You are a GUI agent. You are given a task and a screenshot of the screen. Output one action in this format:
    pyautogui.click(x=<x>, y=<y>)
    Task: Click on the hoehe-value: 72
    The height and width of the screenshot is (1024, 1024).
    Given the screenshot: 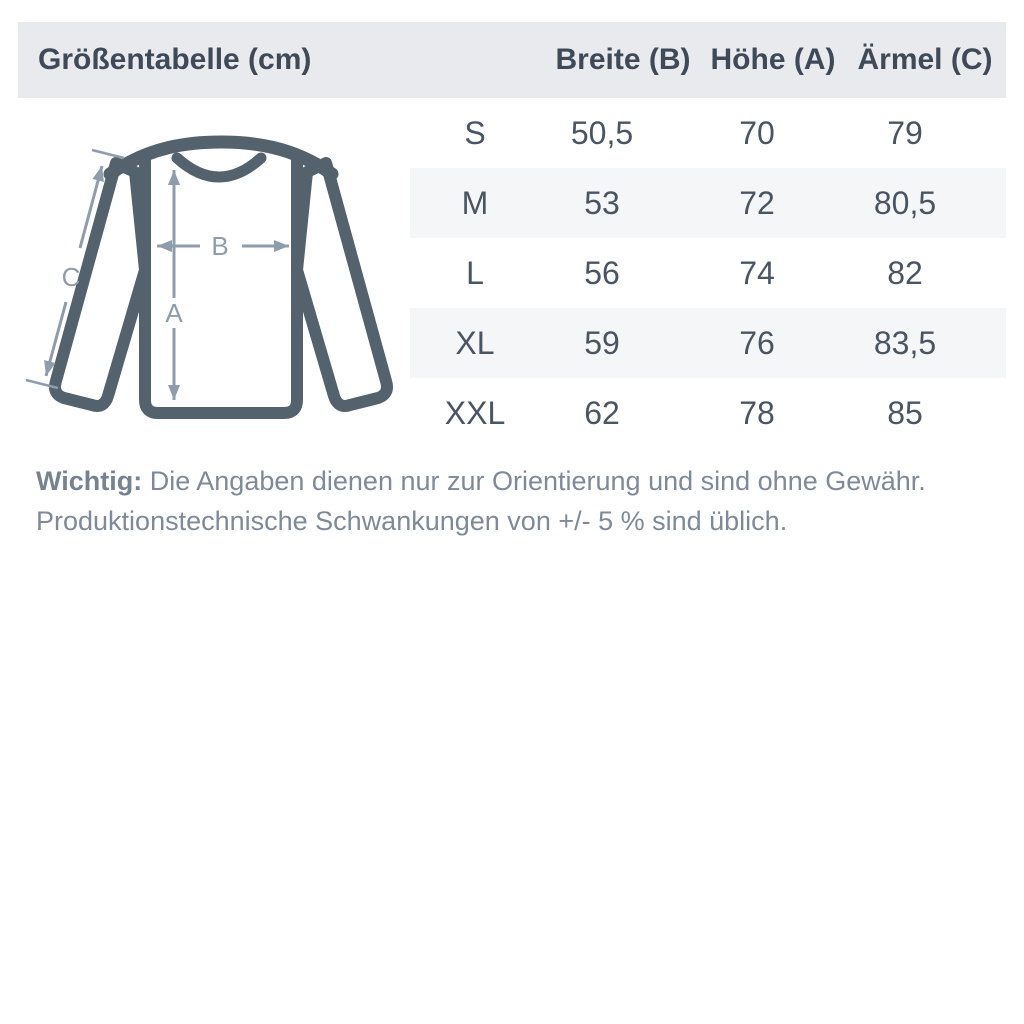 What is the action you would take?
    pyautogui.click(x=757, y=203)
    